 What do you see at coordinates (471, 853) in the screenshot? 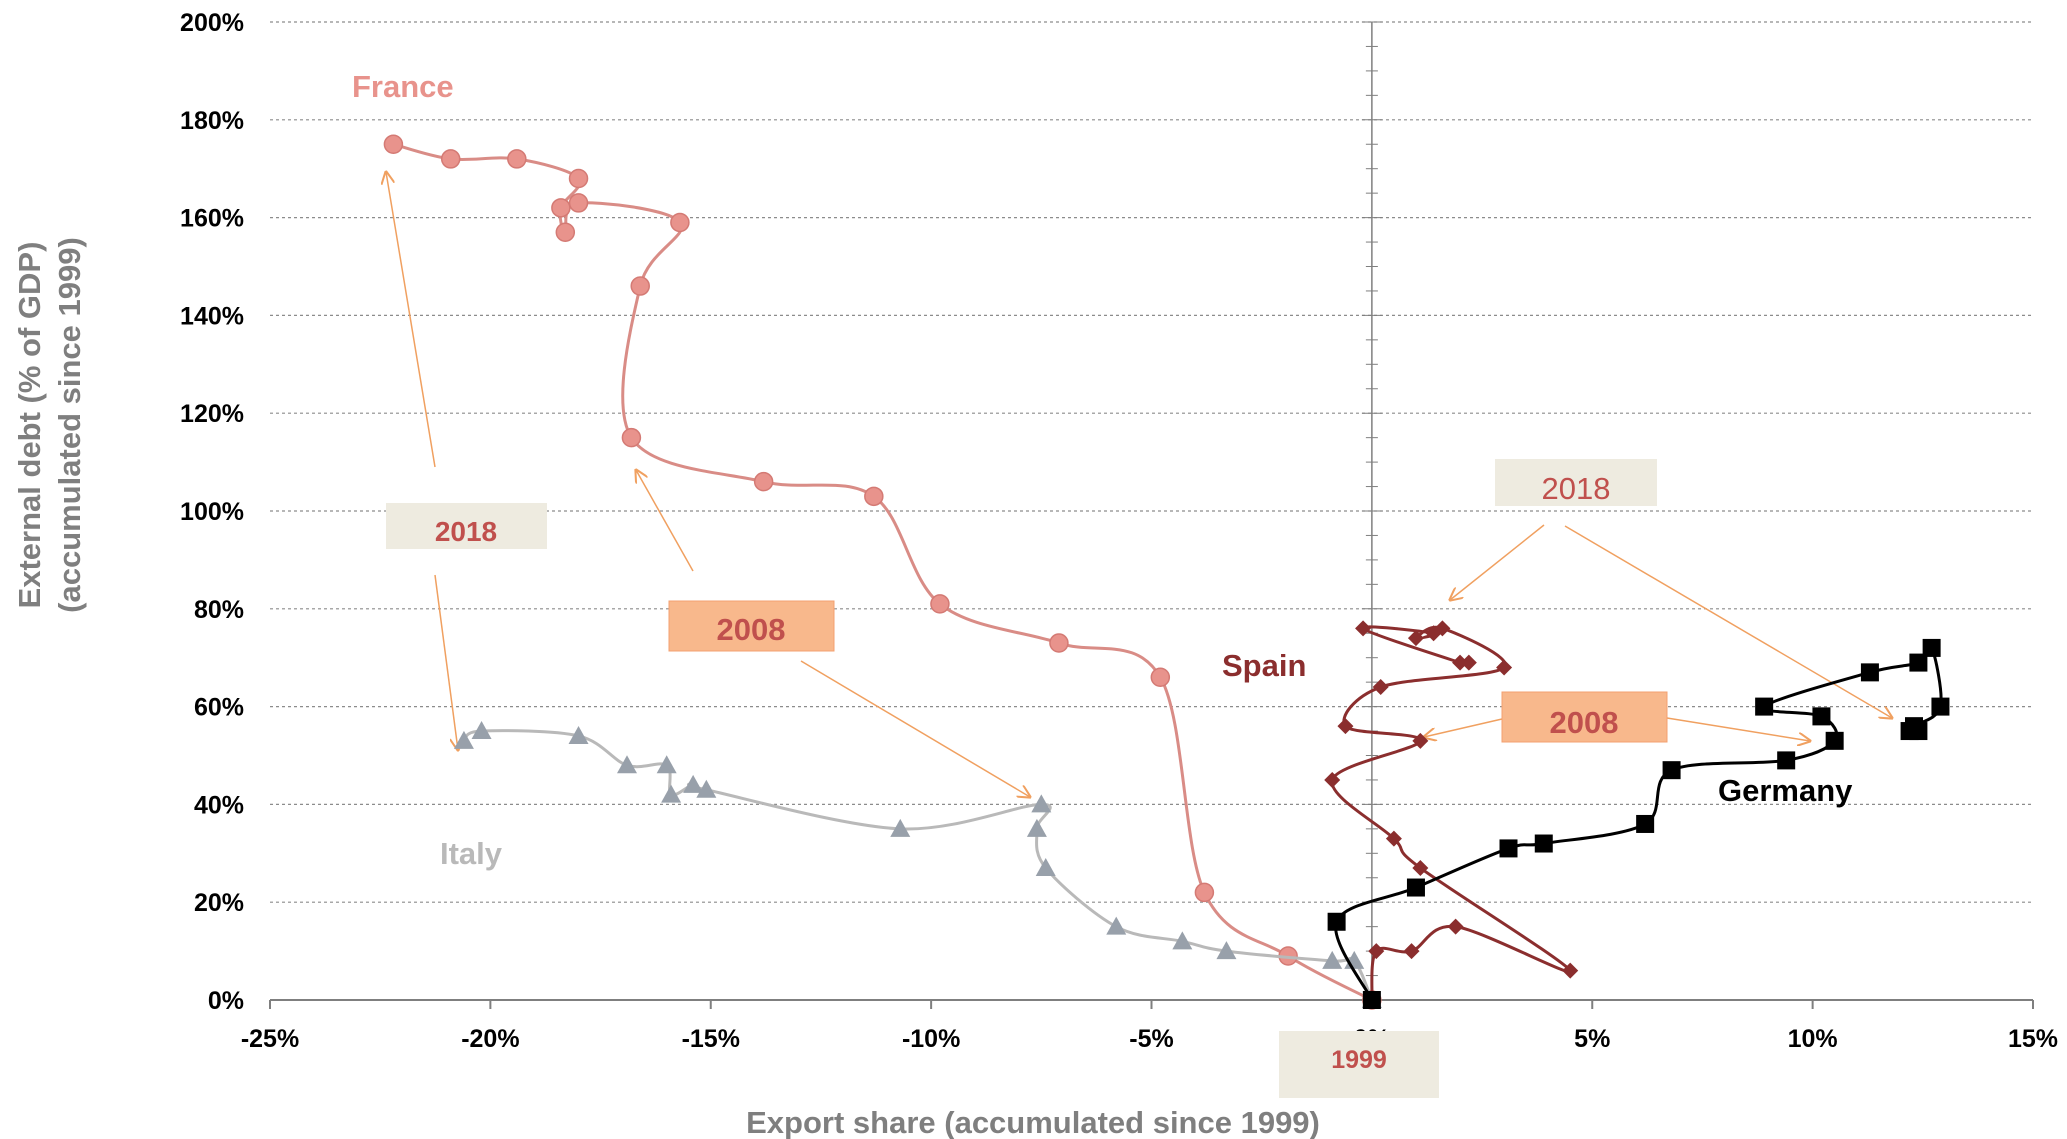
I see `series-label-italy: Italy` at bounding box center [471, 853].